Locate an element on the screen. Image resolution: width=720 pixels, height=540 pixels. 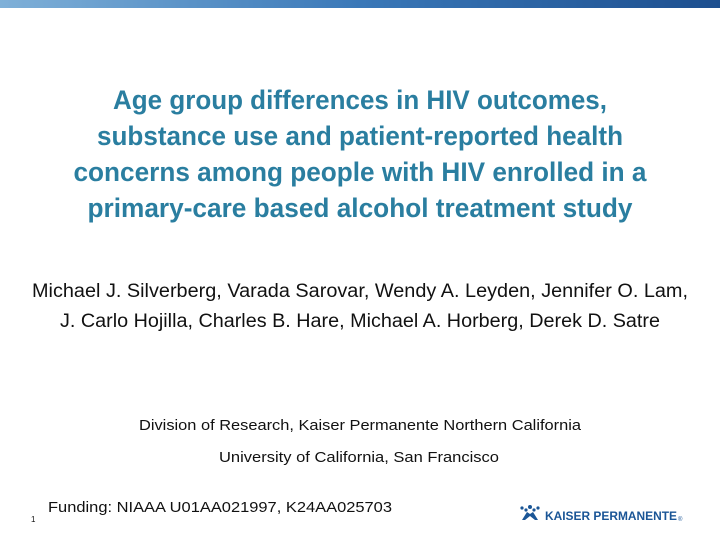
affiliation: University of California, San Francisco is located at coordinates (359, 457).